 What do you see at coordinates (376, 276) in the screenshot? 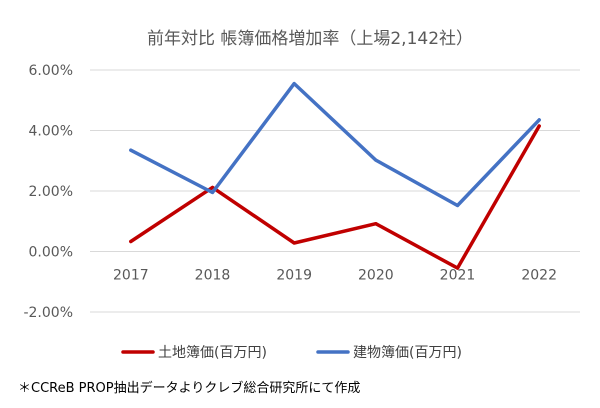
I see `x-tick-label: 2020` at bounding box center [376, 276].